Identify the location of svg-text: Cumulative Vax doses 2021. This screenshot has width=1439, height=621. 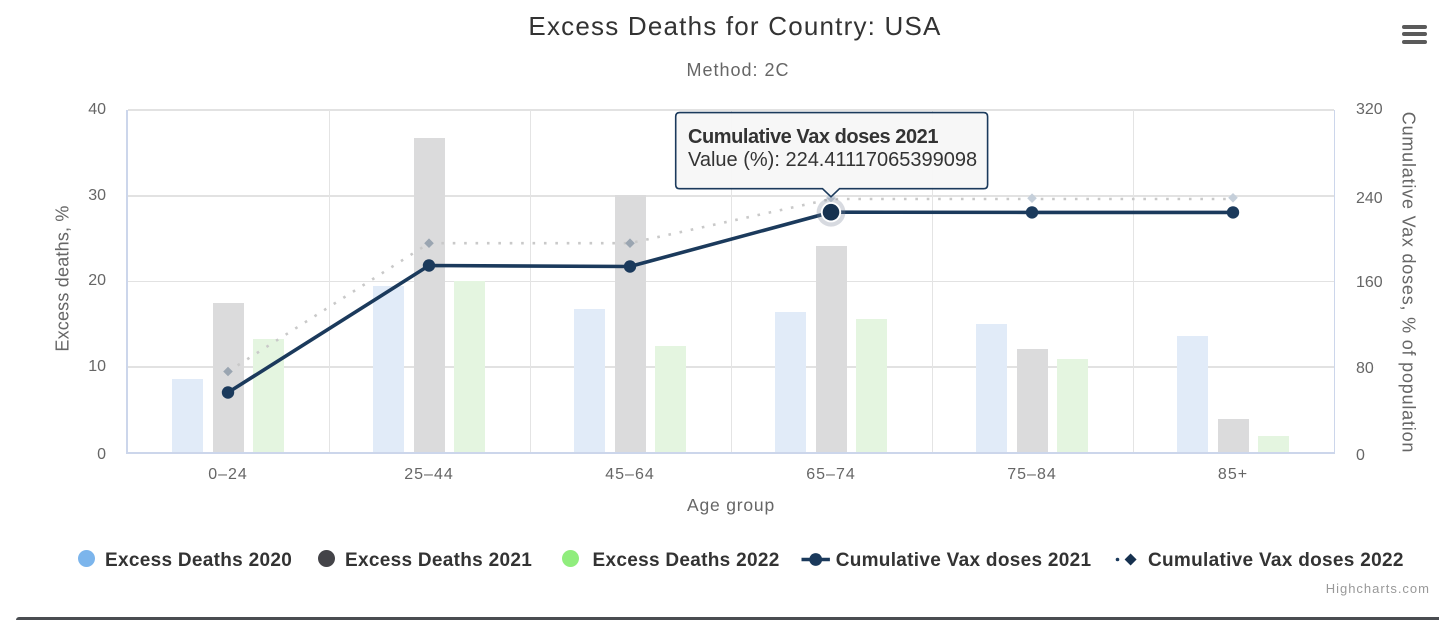
(813, 137).